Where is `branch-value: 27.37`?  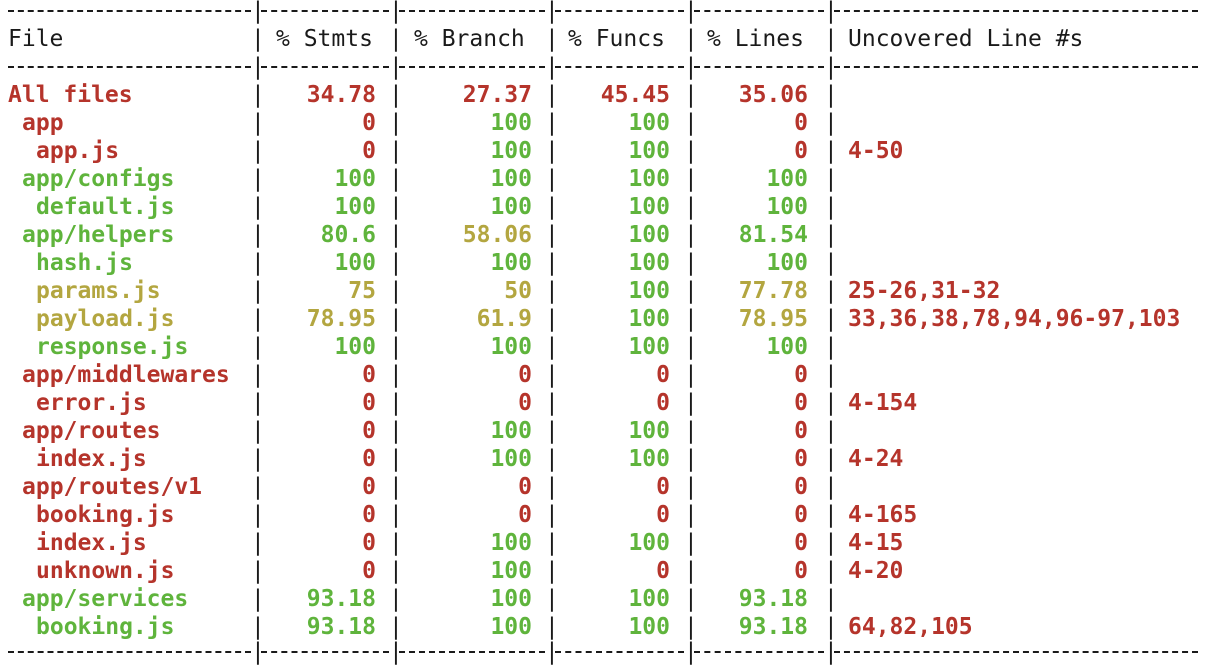 branch-value: 27.37 is located at coordinates (497, 95).